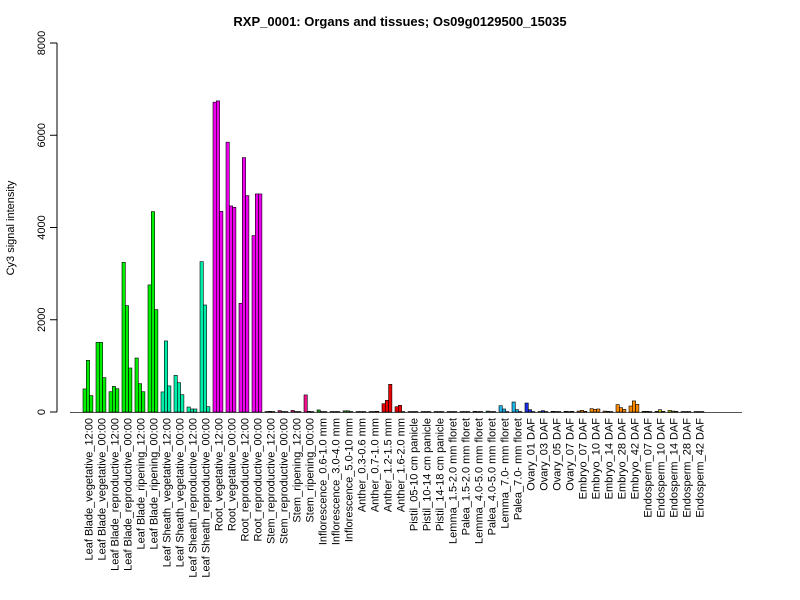  I want to click on x-tick-label: Endosperm_07 DAF, so click(649, 468).